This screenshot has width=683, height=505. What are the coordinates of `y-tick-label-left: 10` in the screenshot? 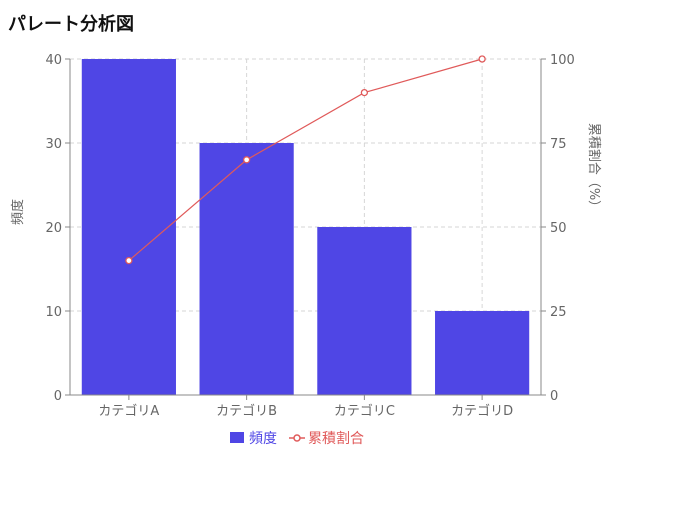 It's located at (53, 312).